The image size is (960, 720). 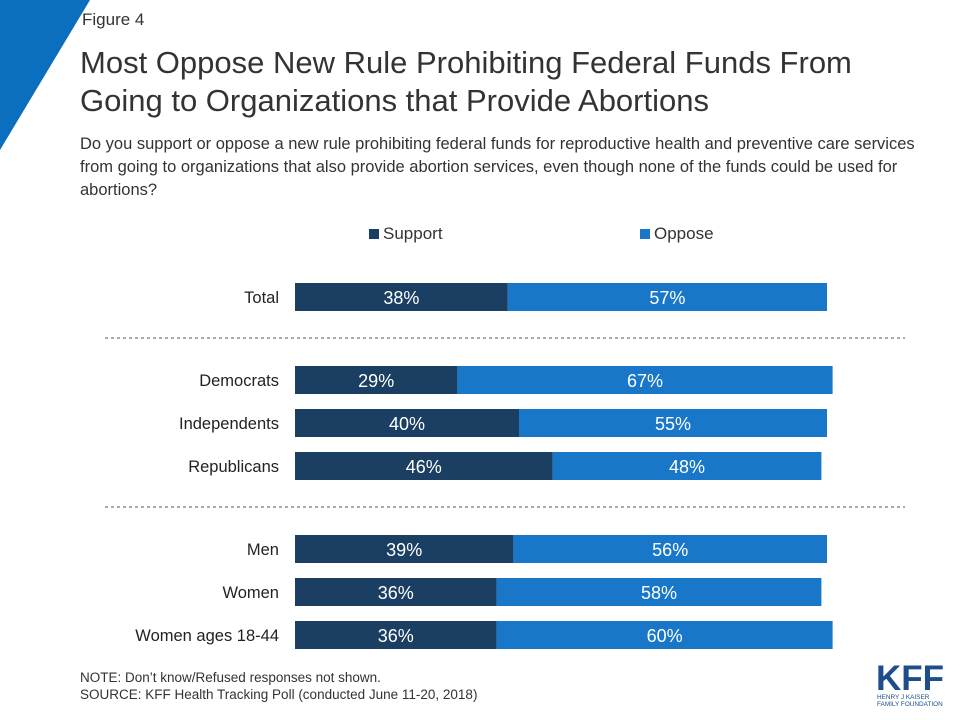 I want to click on data-label-oppose: 48%, so click(x=687, y=467).